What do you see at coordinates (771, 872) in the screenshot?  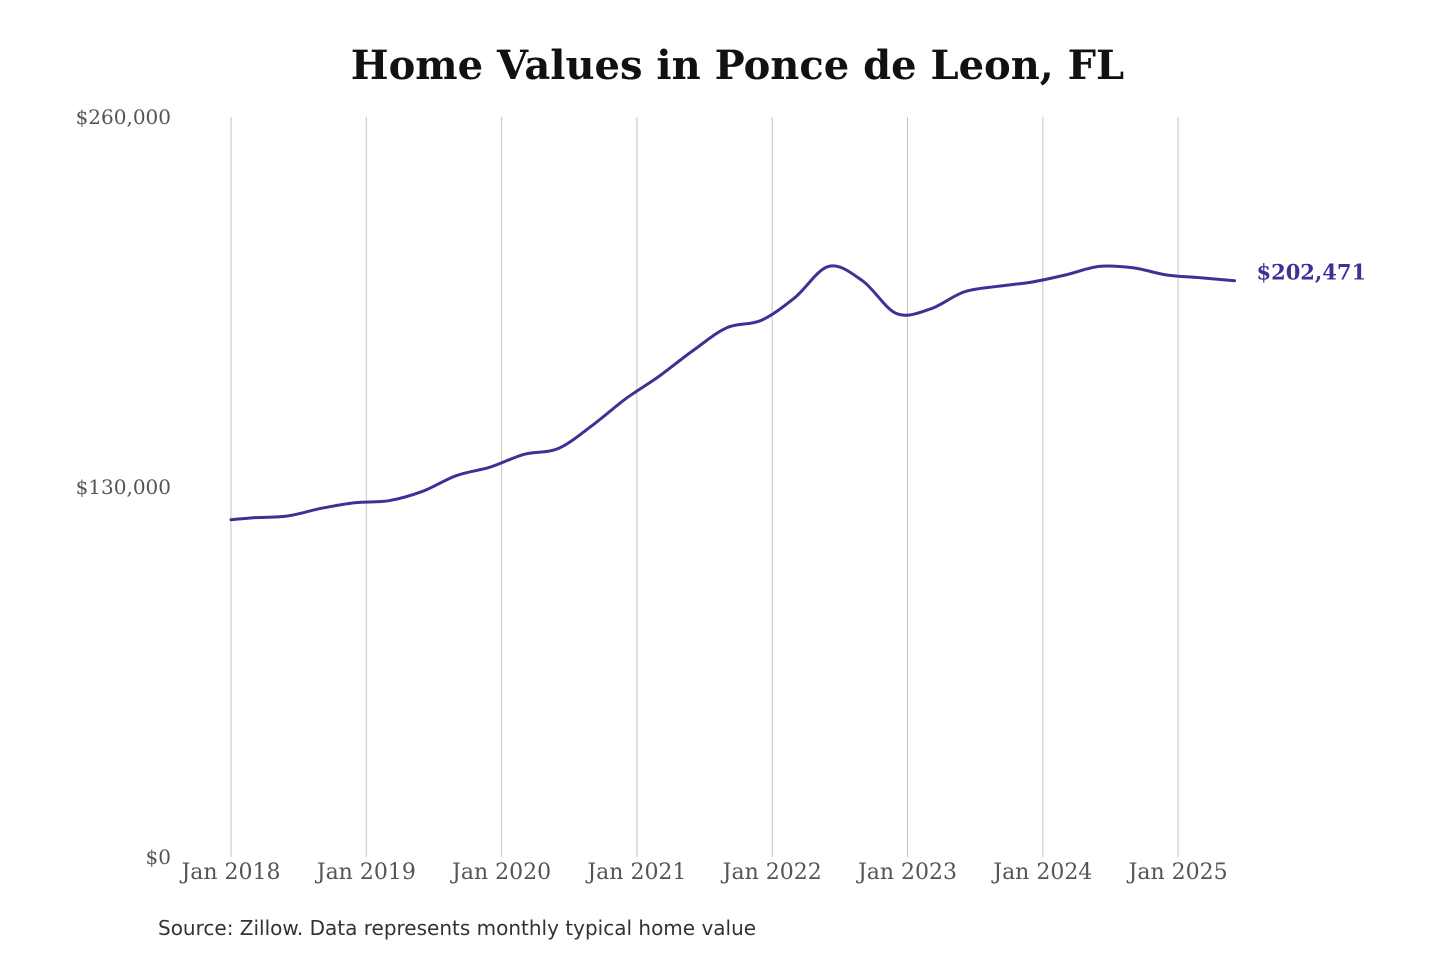 I see `x-tick-label: Jan 2022` at bounding box center [771, 872].